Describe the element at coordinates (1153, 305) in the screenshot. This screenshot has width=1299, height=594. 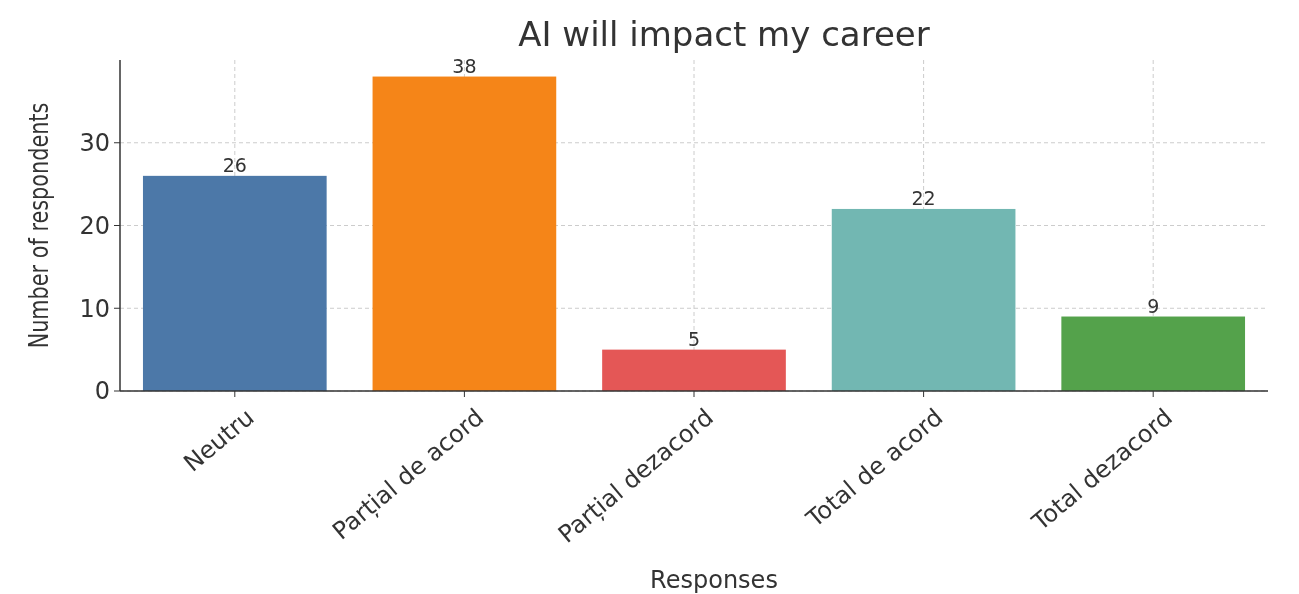
I see `data-label: 9` at that location.